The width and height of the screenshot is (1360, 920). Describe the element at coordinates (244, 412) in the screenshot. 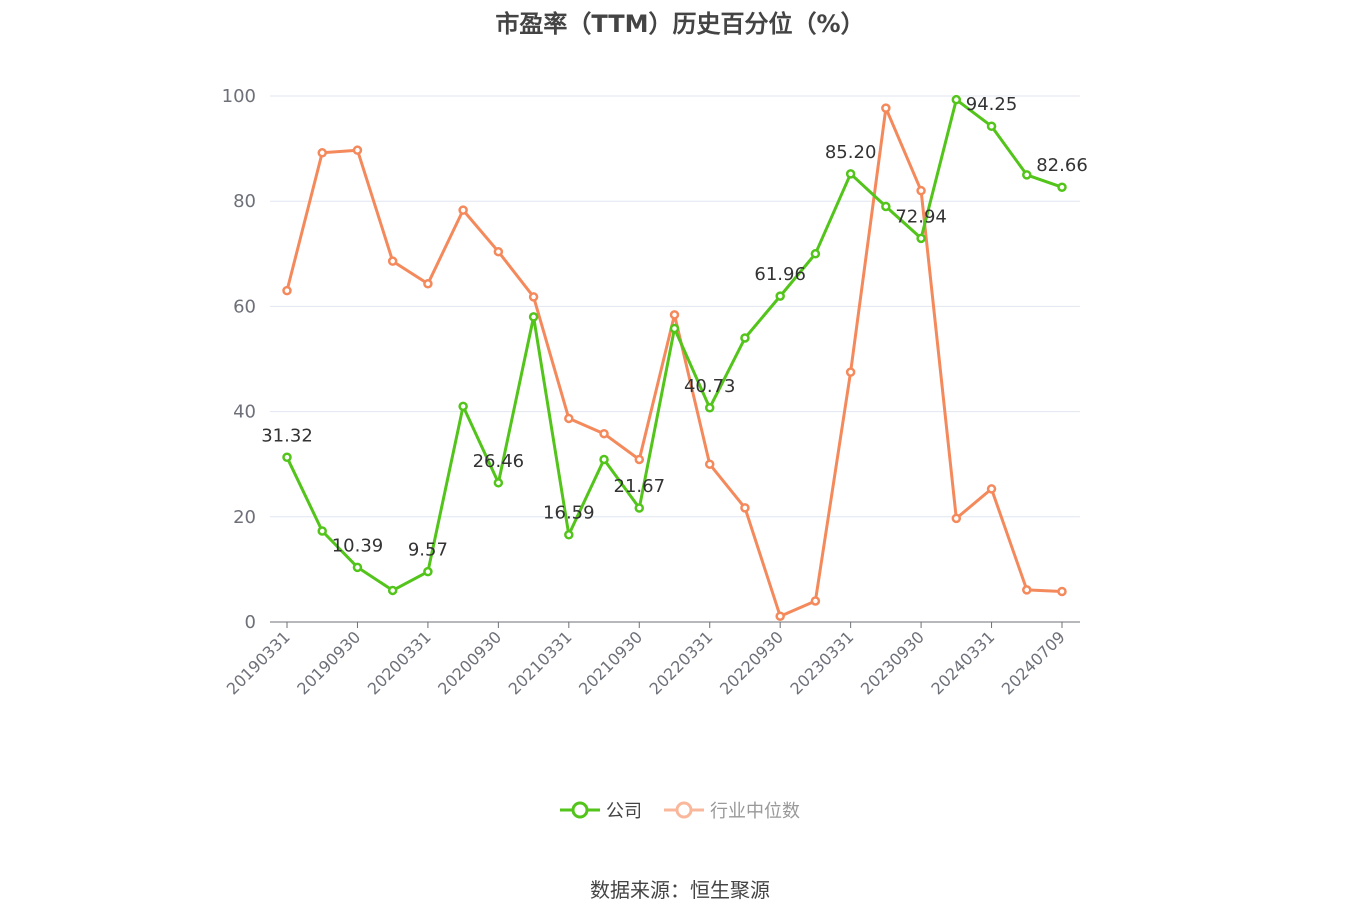

I see `y-tick-label: 40` at that location.